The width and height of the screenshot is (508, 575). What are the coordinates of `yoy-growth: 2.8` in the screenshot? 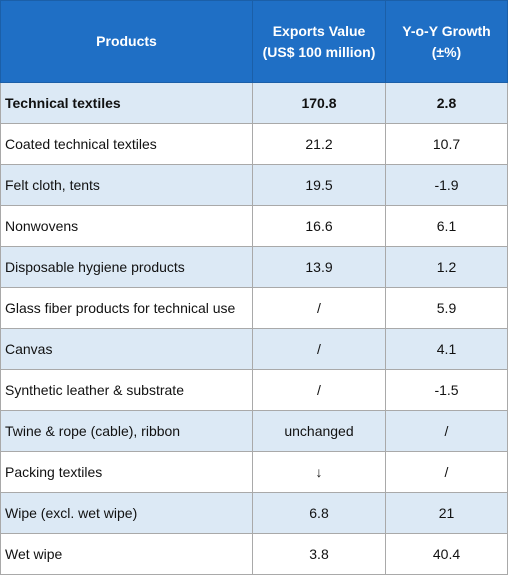 It's located at (446, 103).